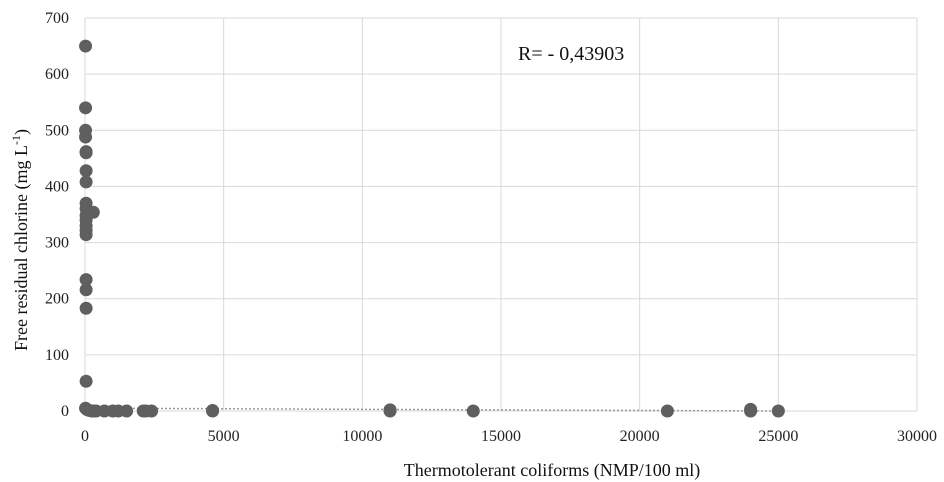  I want to click on y-tick-label: 300, so click(57, 243).